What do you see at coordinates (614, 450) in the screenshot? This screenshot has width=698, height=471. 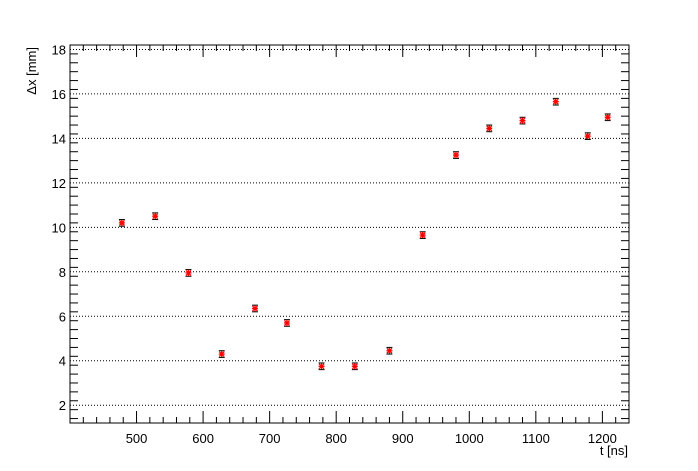 I see `x-axis-label: t [ns]` at bounding box center [614, 450].